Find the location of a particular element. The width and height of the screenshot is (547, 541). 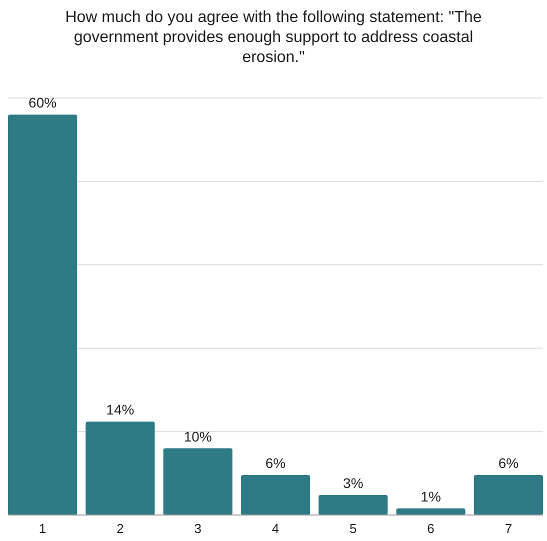

data-label: 1% is located at coordinates (430, 496).